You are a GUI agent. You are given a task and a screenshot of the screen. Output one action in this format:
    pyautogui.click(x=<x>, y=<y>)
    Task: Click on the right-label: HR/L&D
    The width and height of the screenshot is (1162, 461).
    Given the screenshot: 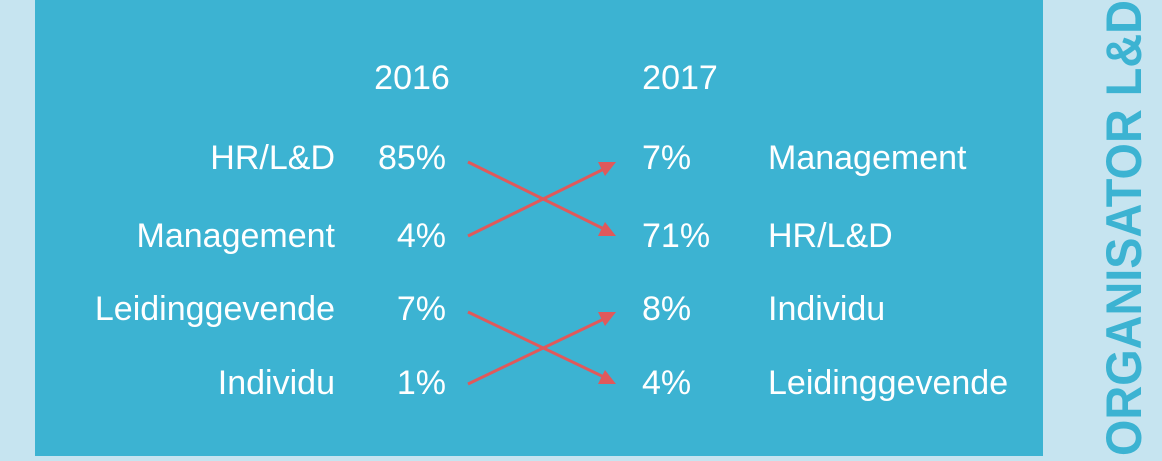 What is the action you would take?
    pyautogui.click(x=830, y=236)
    